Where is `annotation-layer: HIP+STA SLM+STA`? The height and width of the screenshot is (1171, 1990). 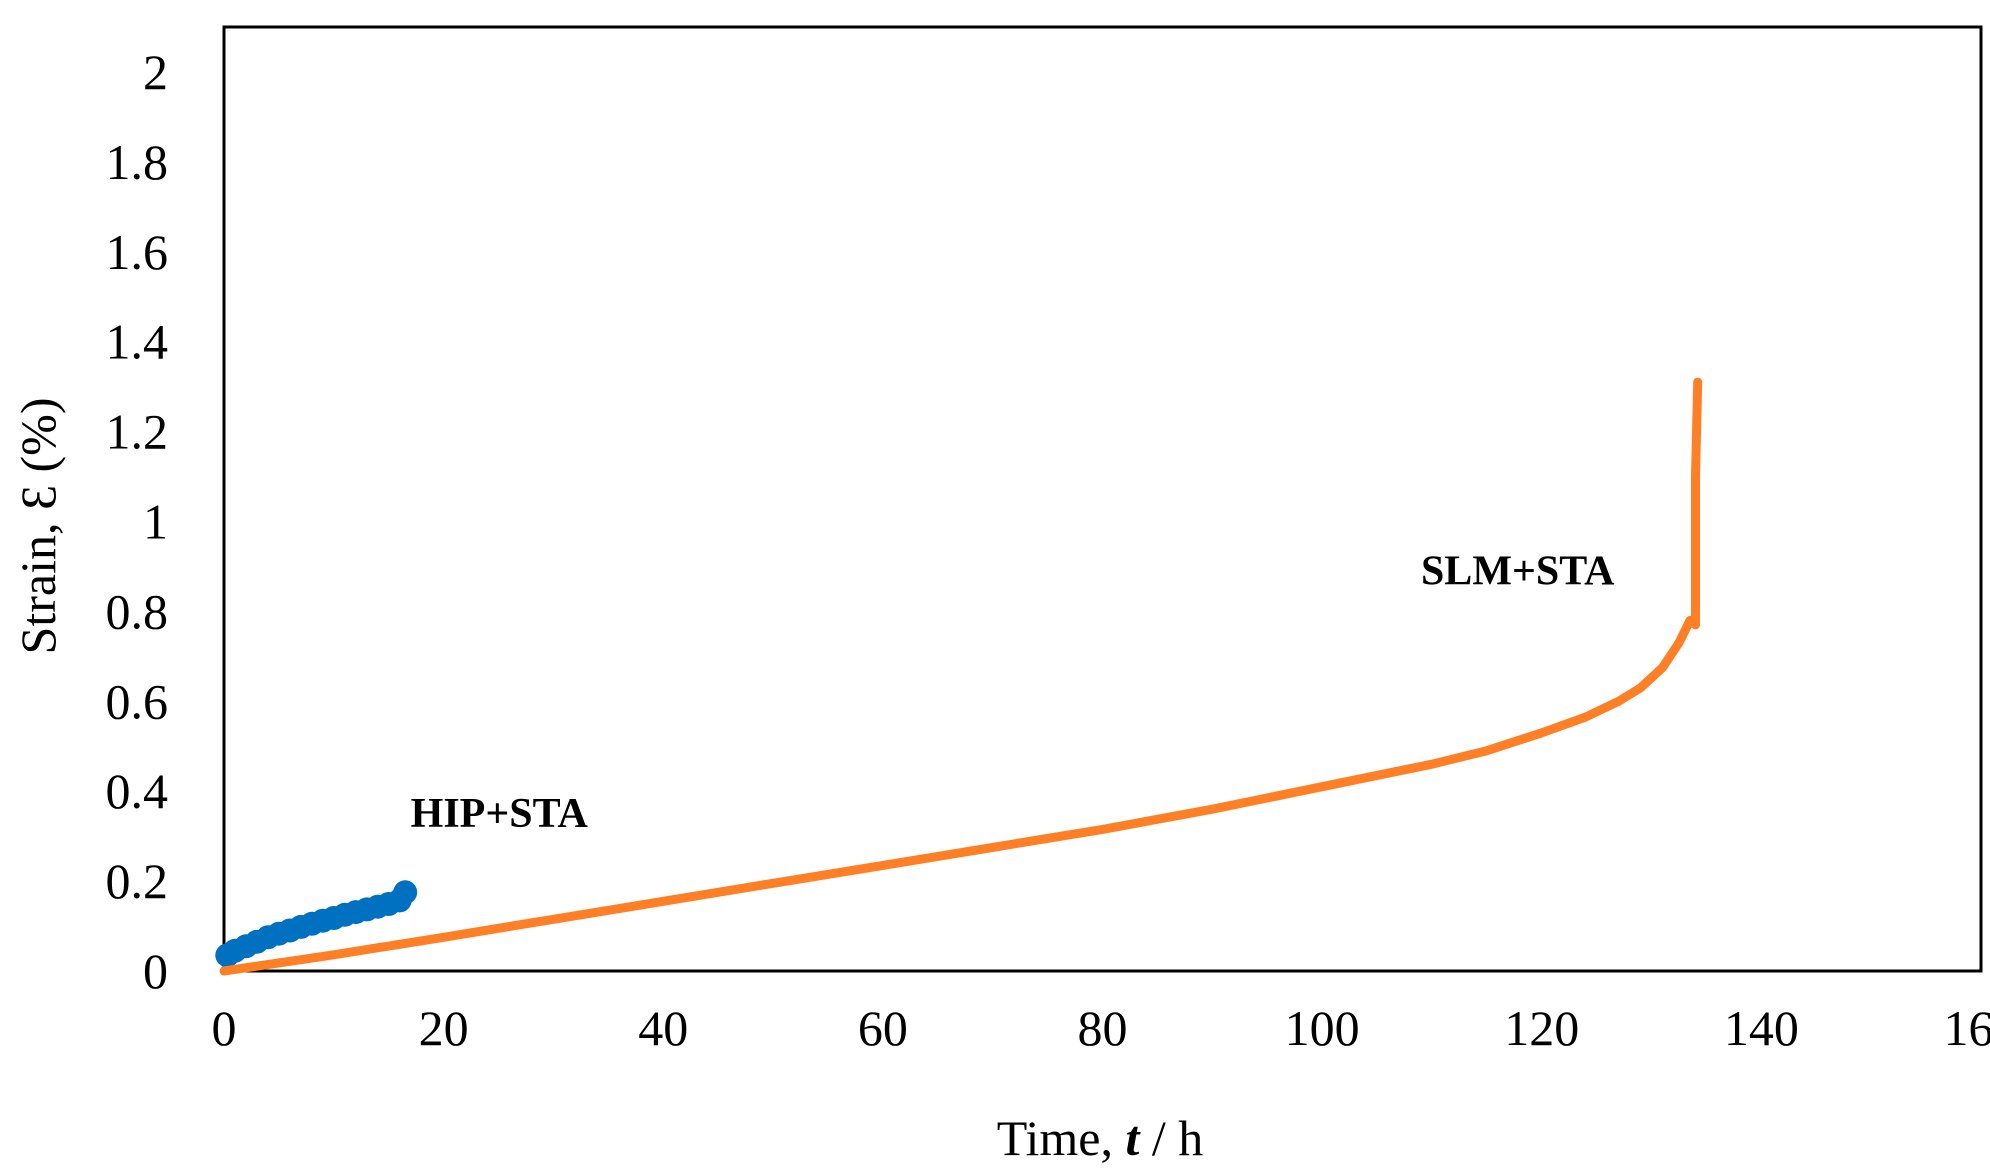 annotation-layer: HIP+STA SLM+STA is located at coordinates (1013, 692).